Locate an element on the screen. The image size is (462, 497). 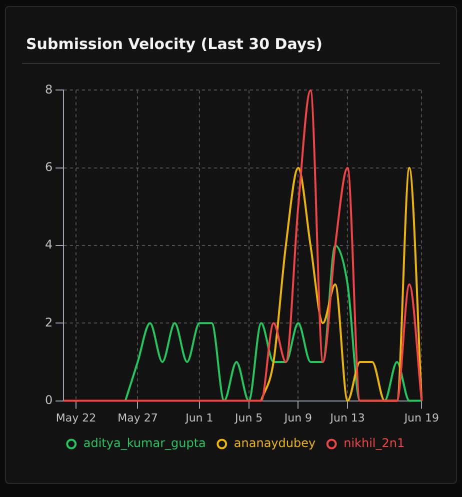
legend-label: ananaydubey is located at coordinates (275, 443).